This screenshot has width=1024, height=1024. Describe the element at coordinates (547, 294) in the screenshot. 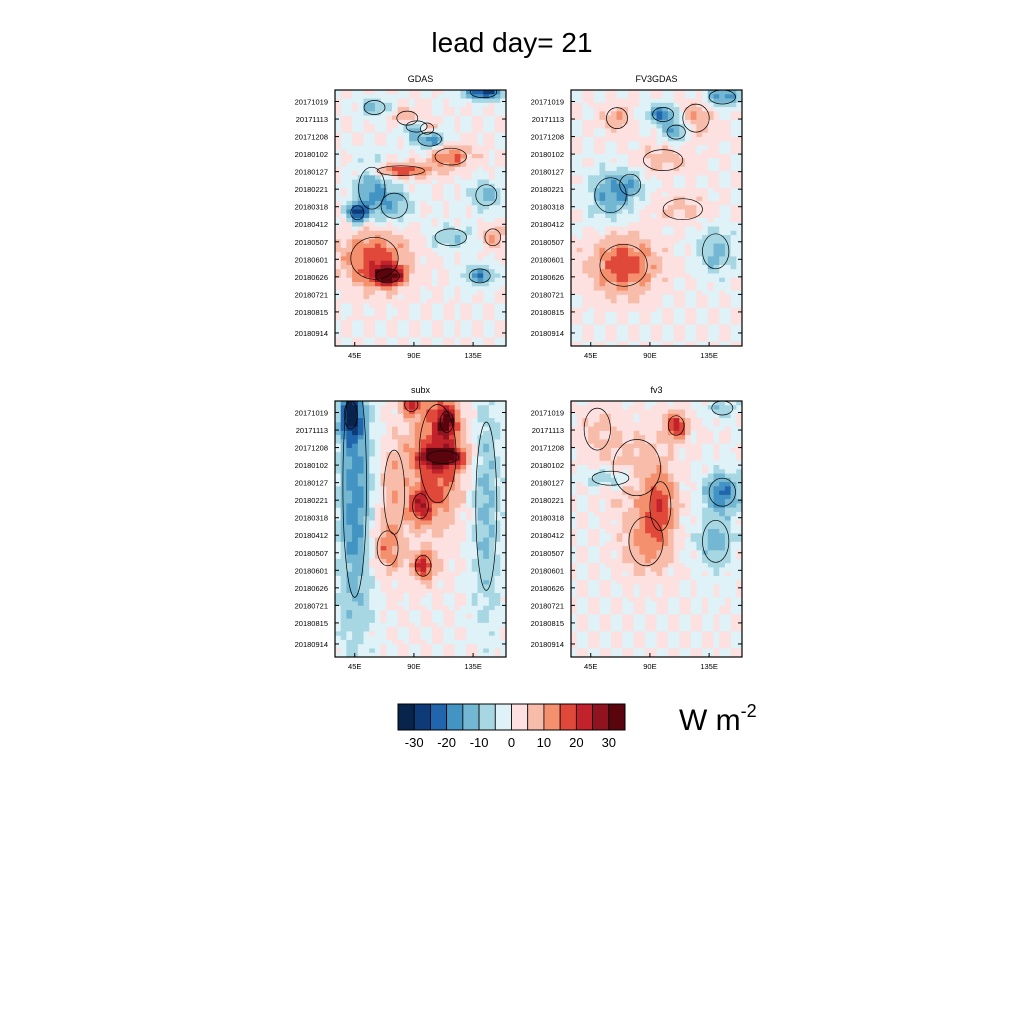

I see `y-tick-label: 20180721` at that location.